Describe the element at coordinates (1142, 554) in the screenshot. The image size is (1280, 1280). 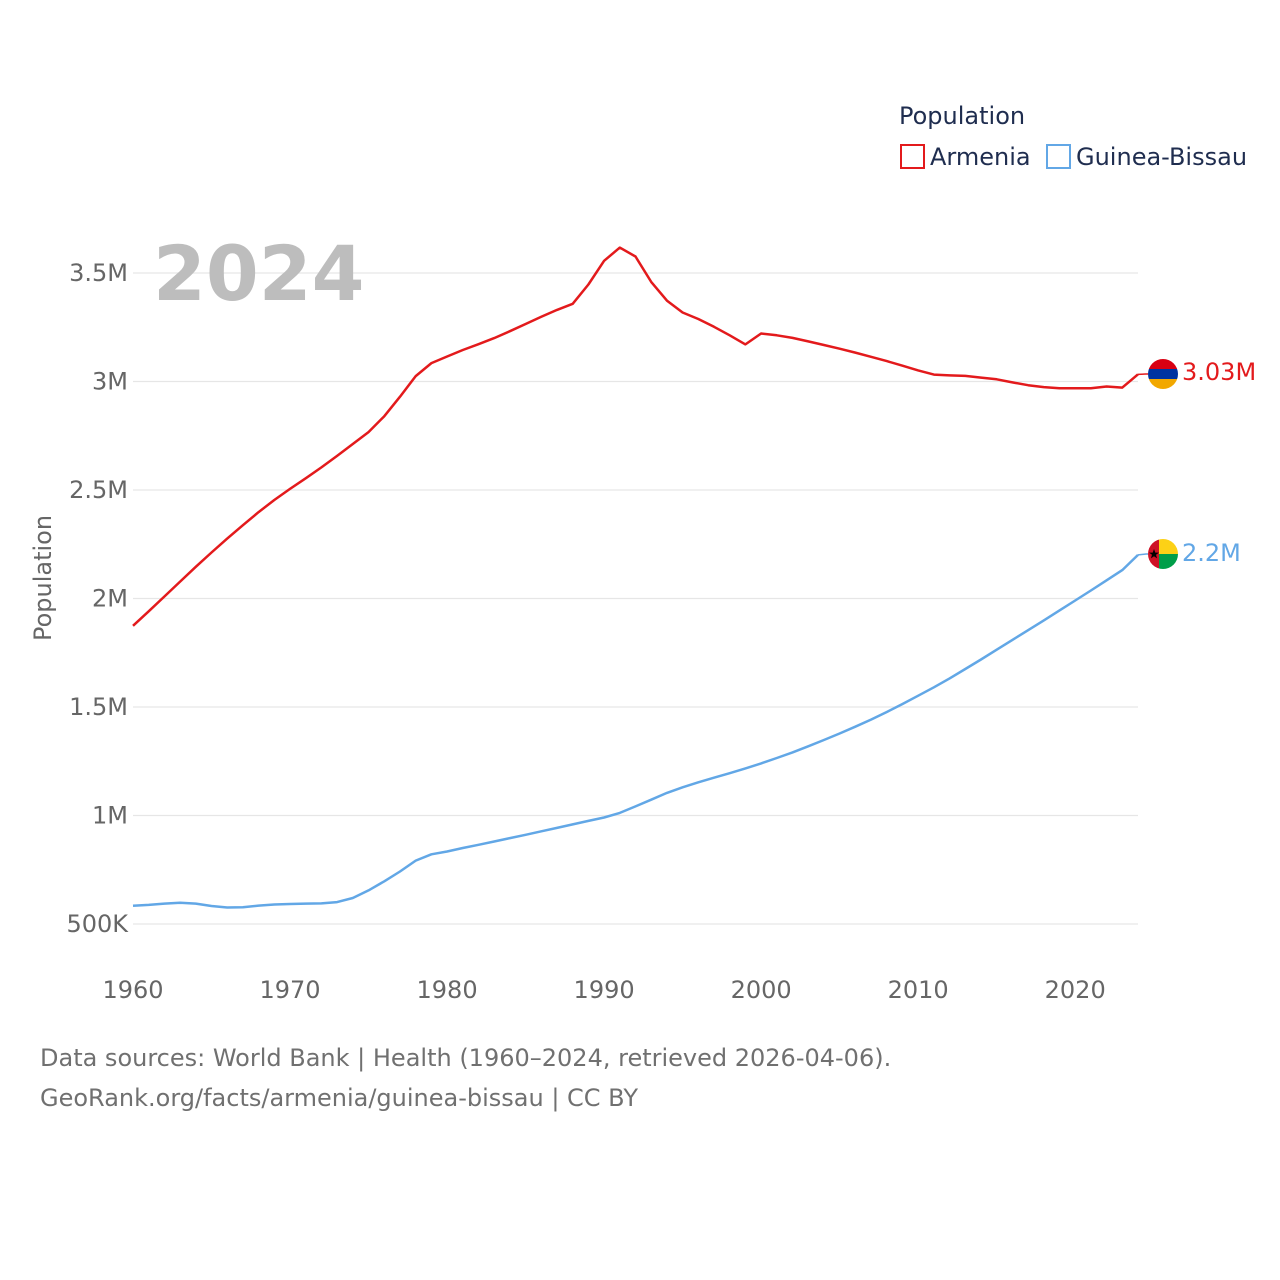
I see `end-connector-guinea-bissau` at that location.